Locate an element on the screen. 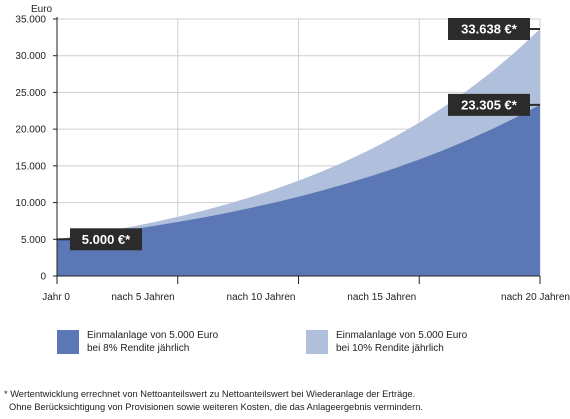 The image size is (570, 419). y-tick-label-1: 5.000 is located at coordinates (33, 240).